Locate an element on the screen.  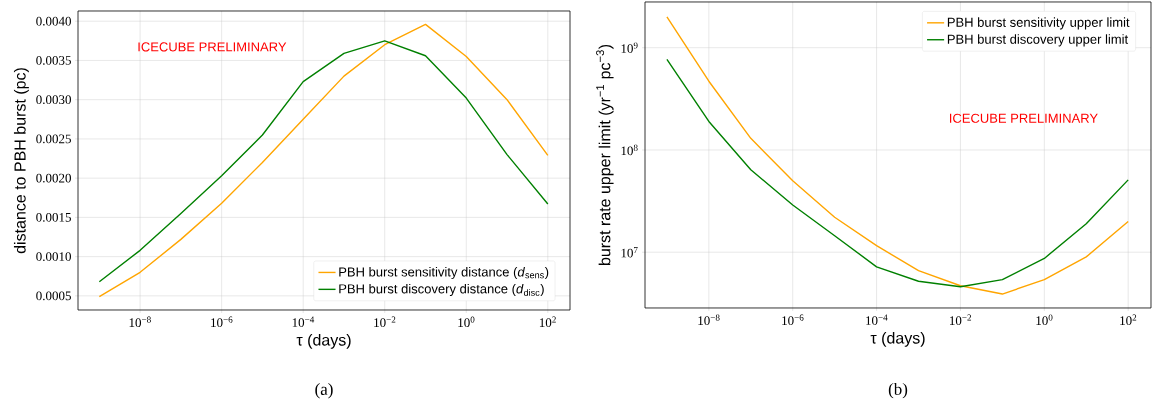
legend-label: PBH burst sensitivity upper limit is located at coordinates (1038, 23).